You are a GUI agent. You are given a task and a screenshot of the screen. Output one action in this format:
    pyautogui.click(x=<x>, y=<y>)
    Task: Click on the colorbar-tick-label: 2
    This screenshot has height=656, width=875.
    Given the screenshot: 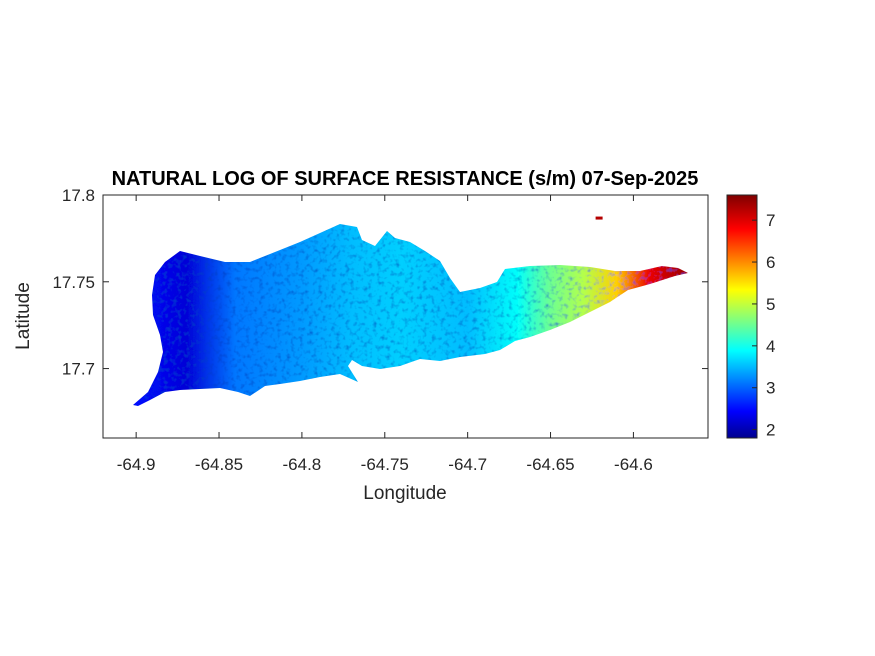 What is the action you would take?
    pyautogui.click(x=770, y=430)
    